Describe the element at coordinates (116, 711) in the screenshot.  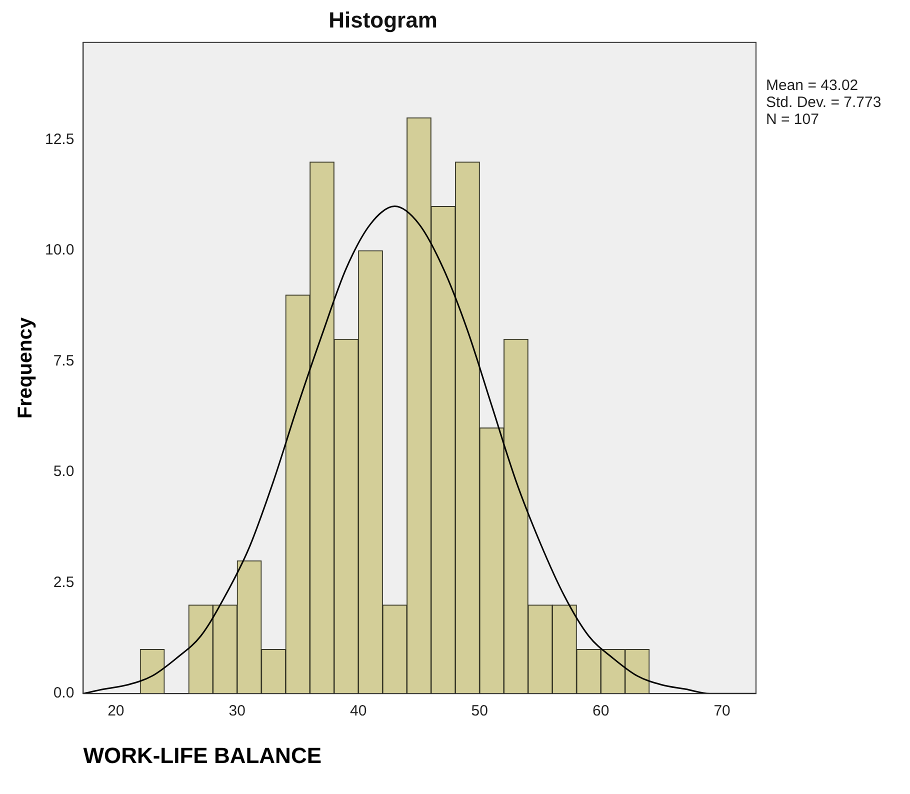
I see `x-tick-label: 20` at that location.